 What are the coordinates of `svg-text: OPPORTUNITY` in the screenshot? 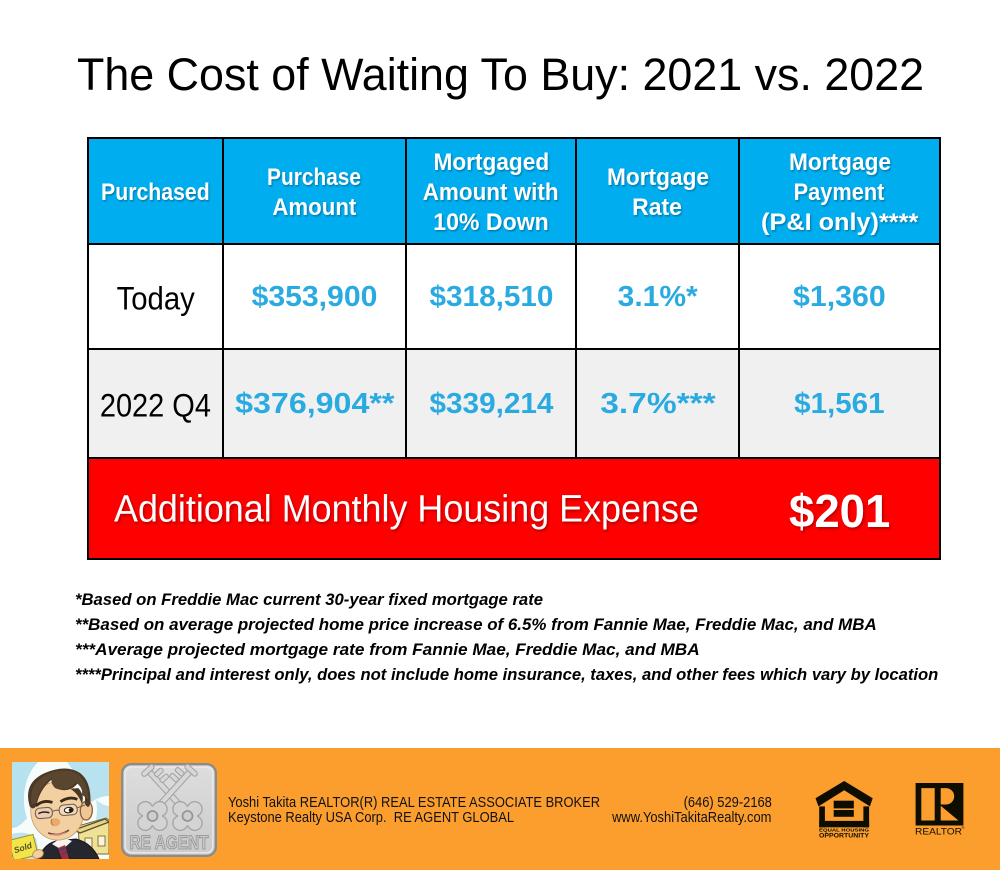 It's located at (844, 835).